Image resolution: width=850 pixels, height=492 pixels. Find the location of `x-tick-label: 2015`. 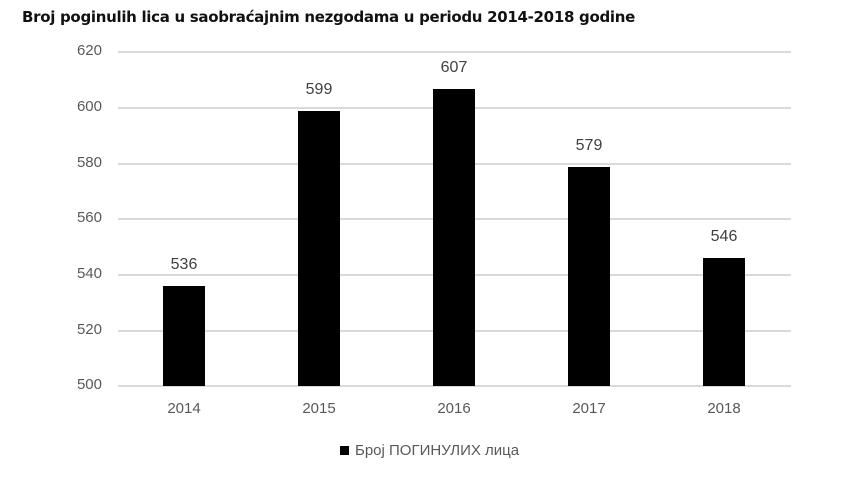

x-tick-label: 2015 is located at coordinates (319, 408).